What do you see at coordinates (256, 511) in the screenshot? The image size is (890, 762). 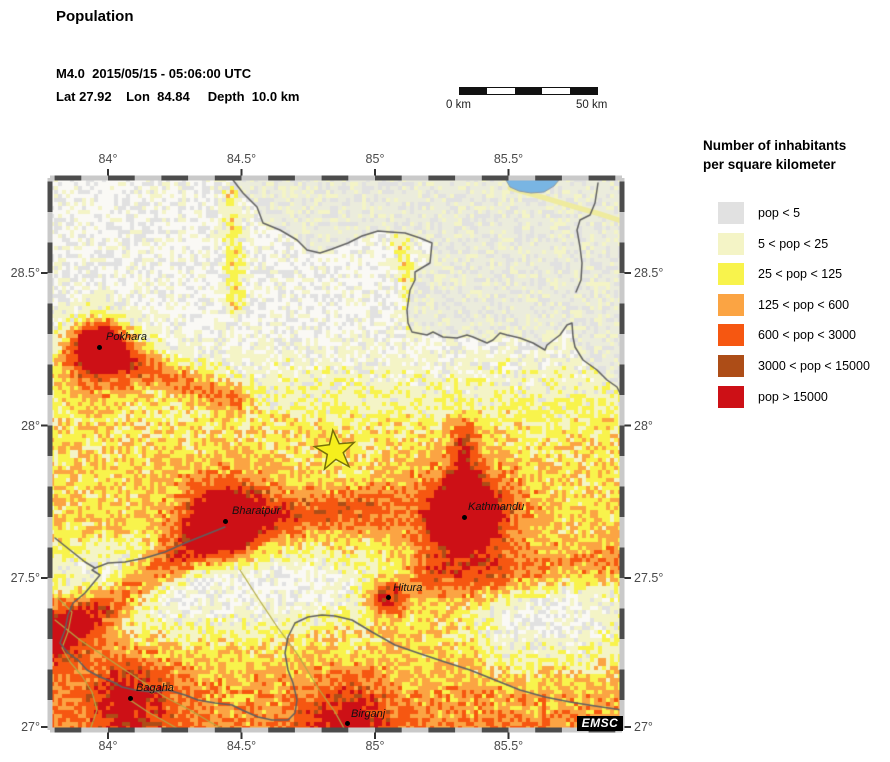 I see `city-label: Bharatpur` at bounding box center [256, 511].